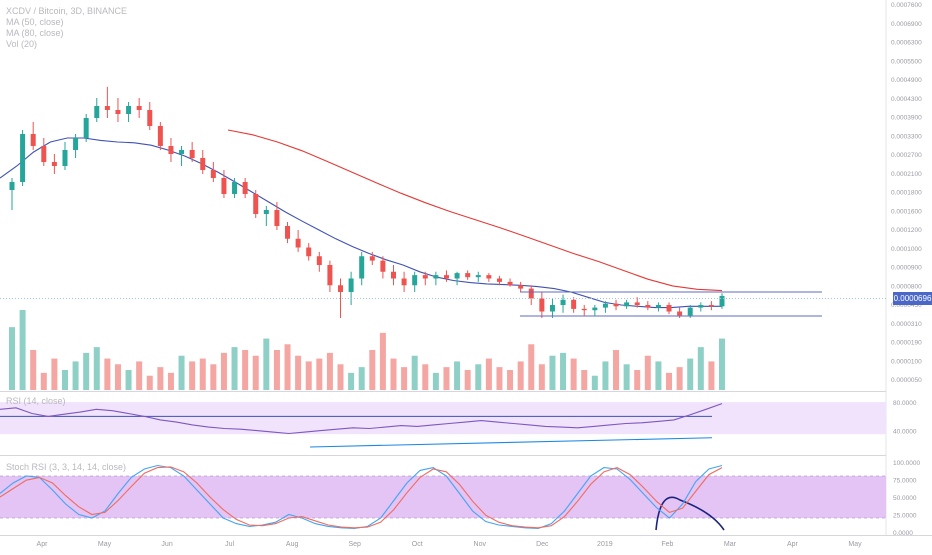 The image size is (932, 555). Describe the element at coordinates (361, 419) in the screenshot. I see `rsi-line` at that location.